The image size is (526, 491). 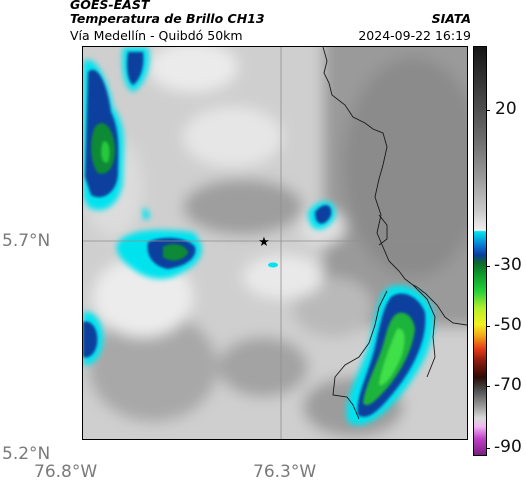 I want to click on star-marker: ★, so click(x=264, y=242).